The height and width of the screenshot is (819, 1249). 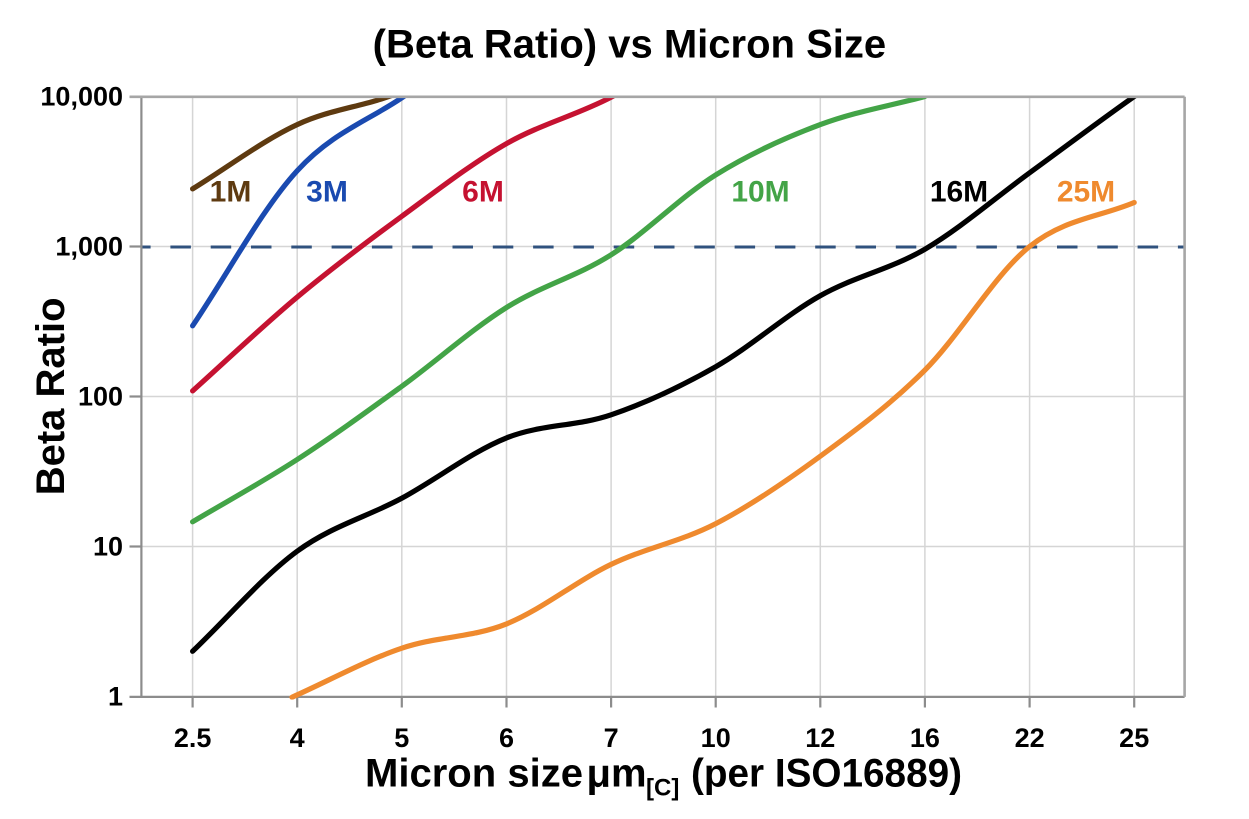 What do you see at coordinates (193, 738) in the screenshot?
I see `svg-text: 2.5` at bounding box center [193, 738].